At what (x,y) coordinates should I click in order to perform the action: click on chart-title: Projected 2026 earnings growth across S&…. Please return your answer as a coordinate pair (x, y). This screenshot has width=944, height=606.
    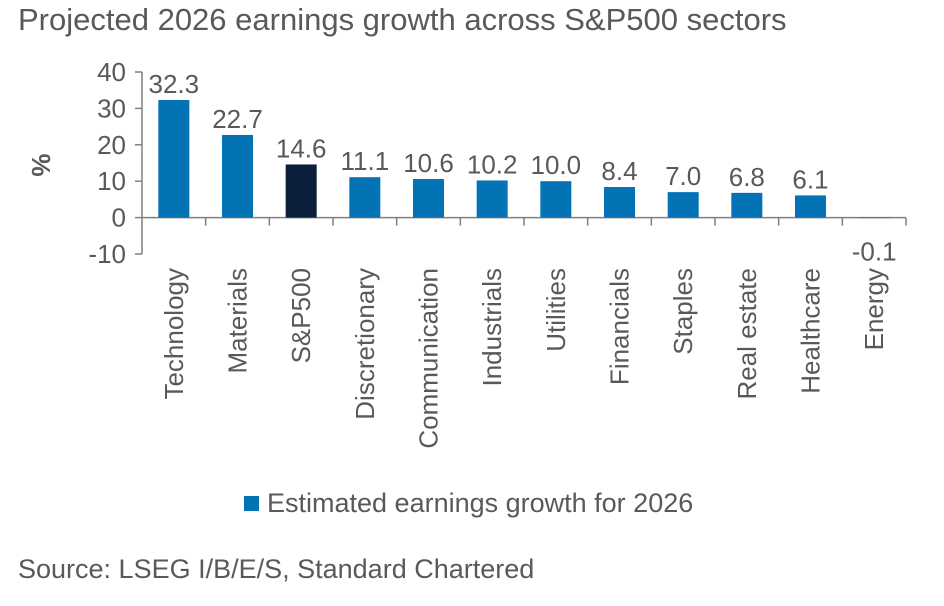
    Looking at the image, I should click on (402, 19).